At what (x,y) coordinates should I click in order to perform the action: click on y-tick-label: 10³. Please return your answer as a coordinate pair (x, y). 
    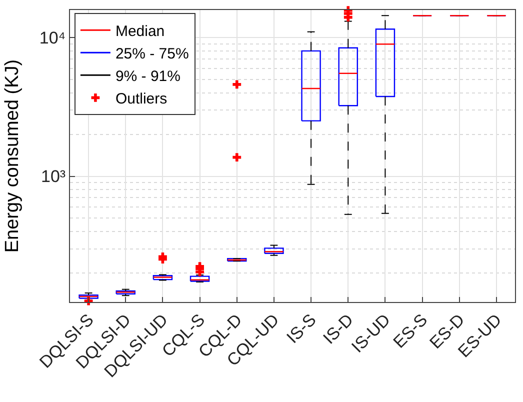
    Looking at the image, I should click on (53, 176).